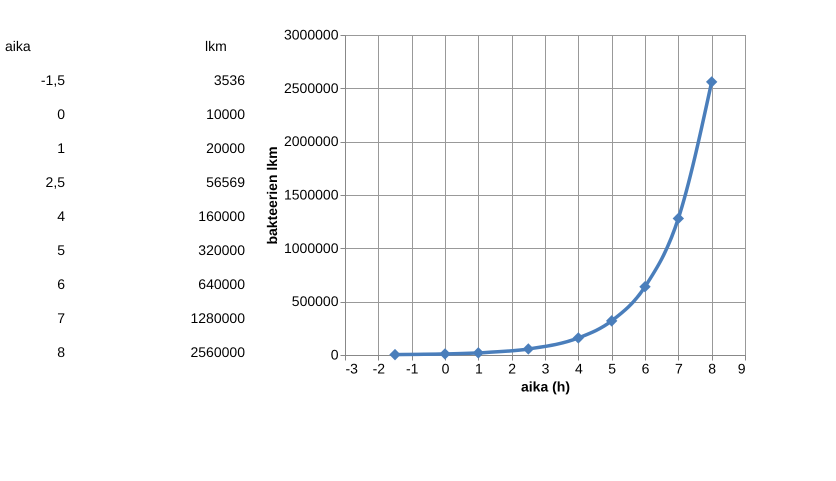 This screenshot has height=481, width=836. Describe the element at coordinates (352, 368) in the screenshot. I see `x-tick-label: -3` at that location.